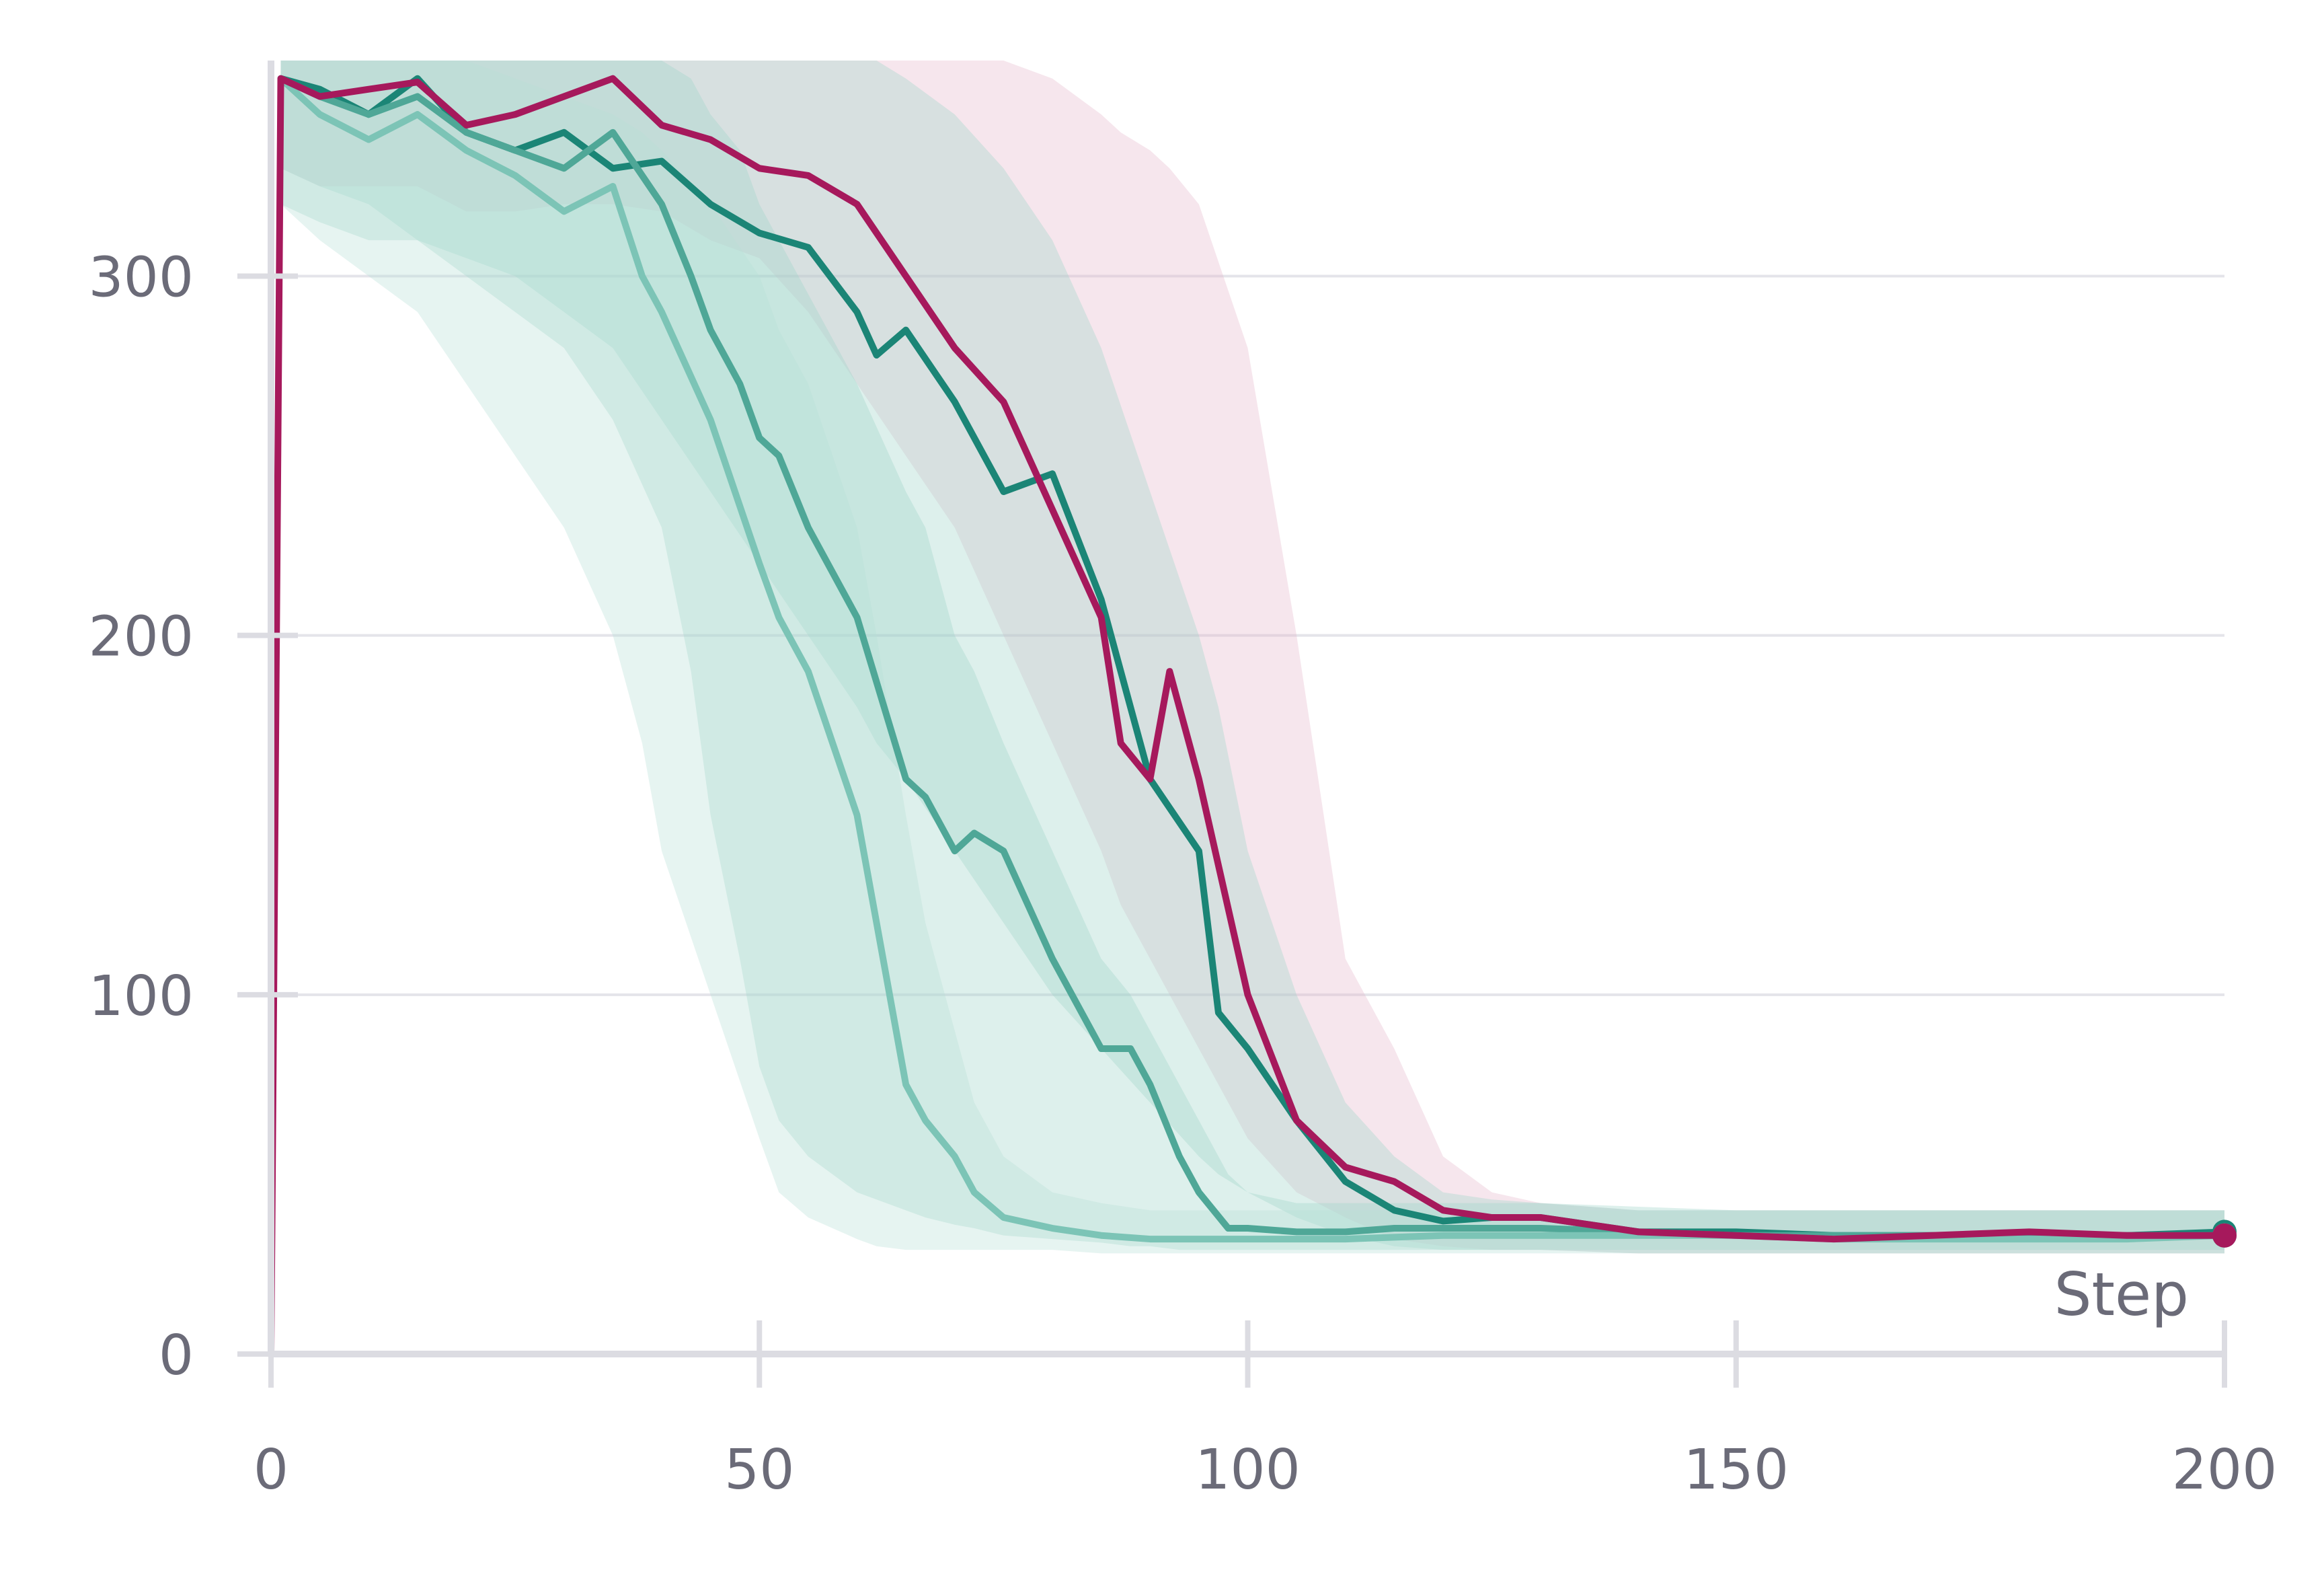 This screenshot has height=1576, width=2324. What do you see at coordinates (2121, 1294) in the screenshot?
I see `x-axis-label: Step` at bounding box center [2121, 1294].